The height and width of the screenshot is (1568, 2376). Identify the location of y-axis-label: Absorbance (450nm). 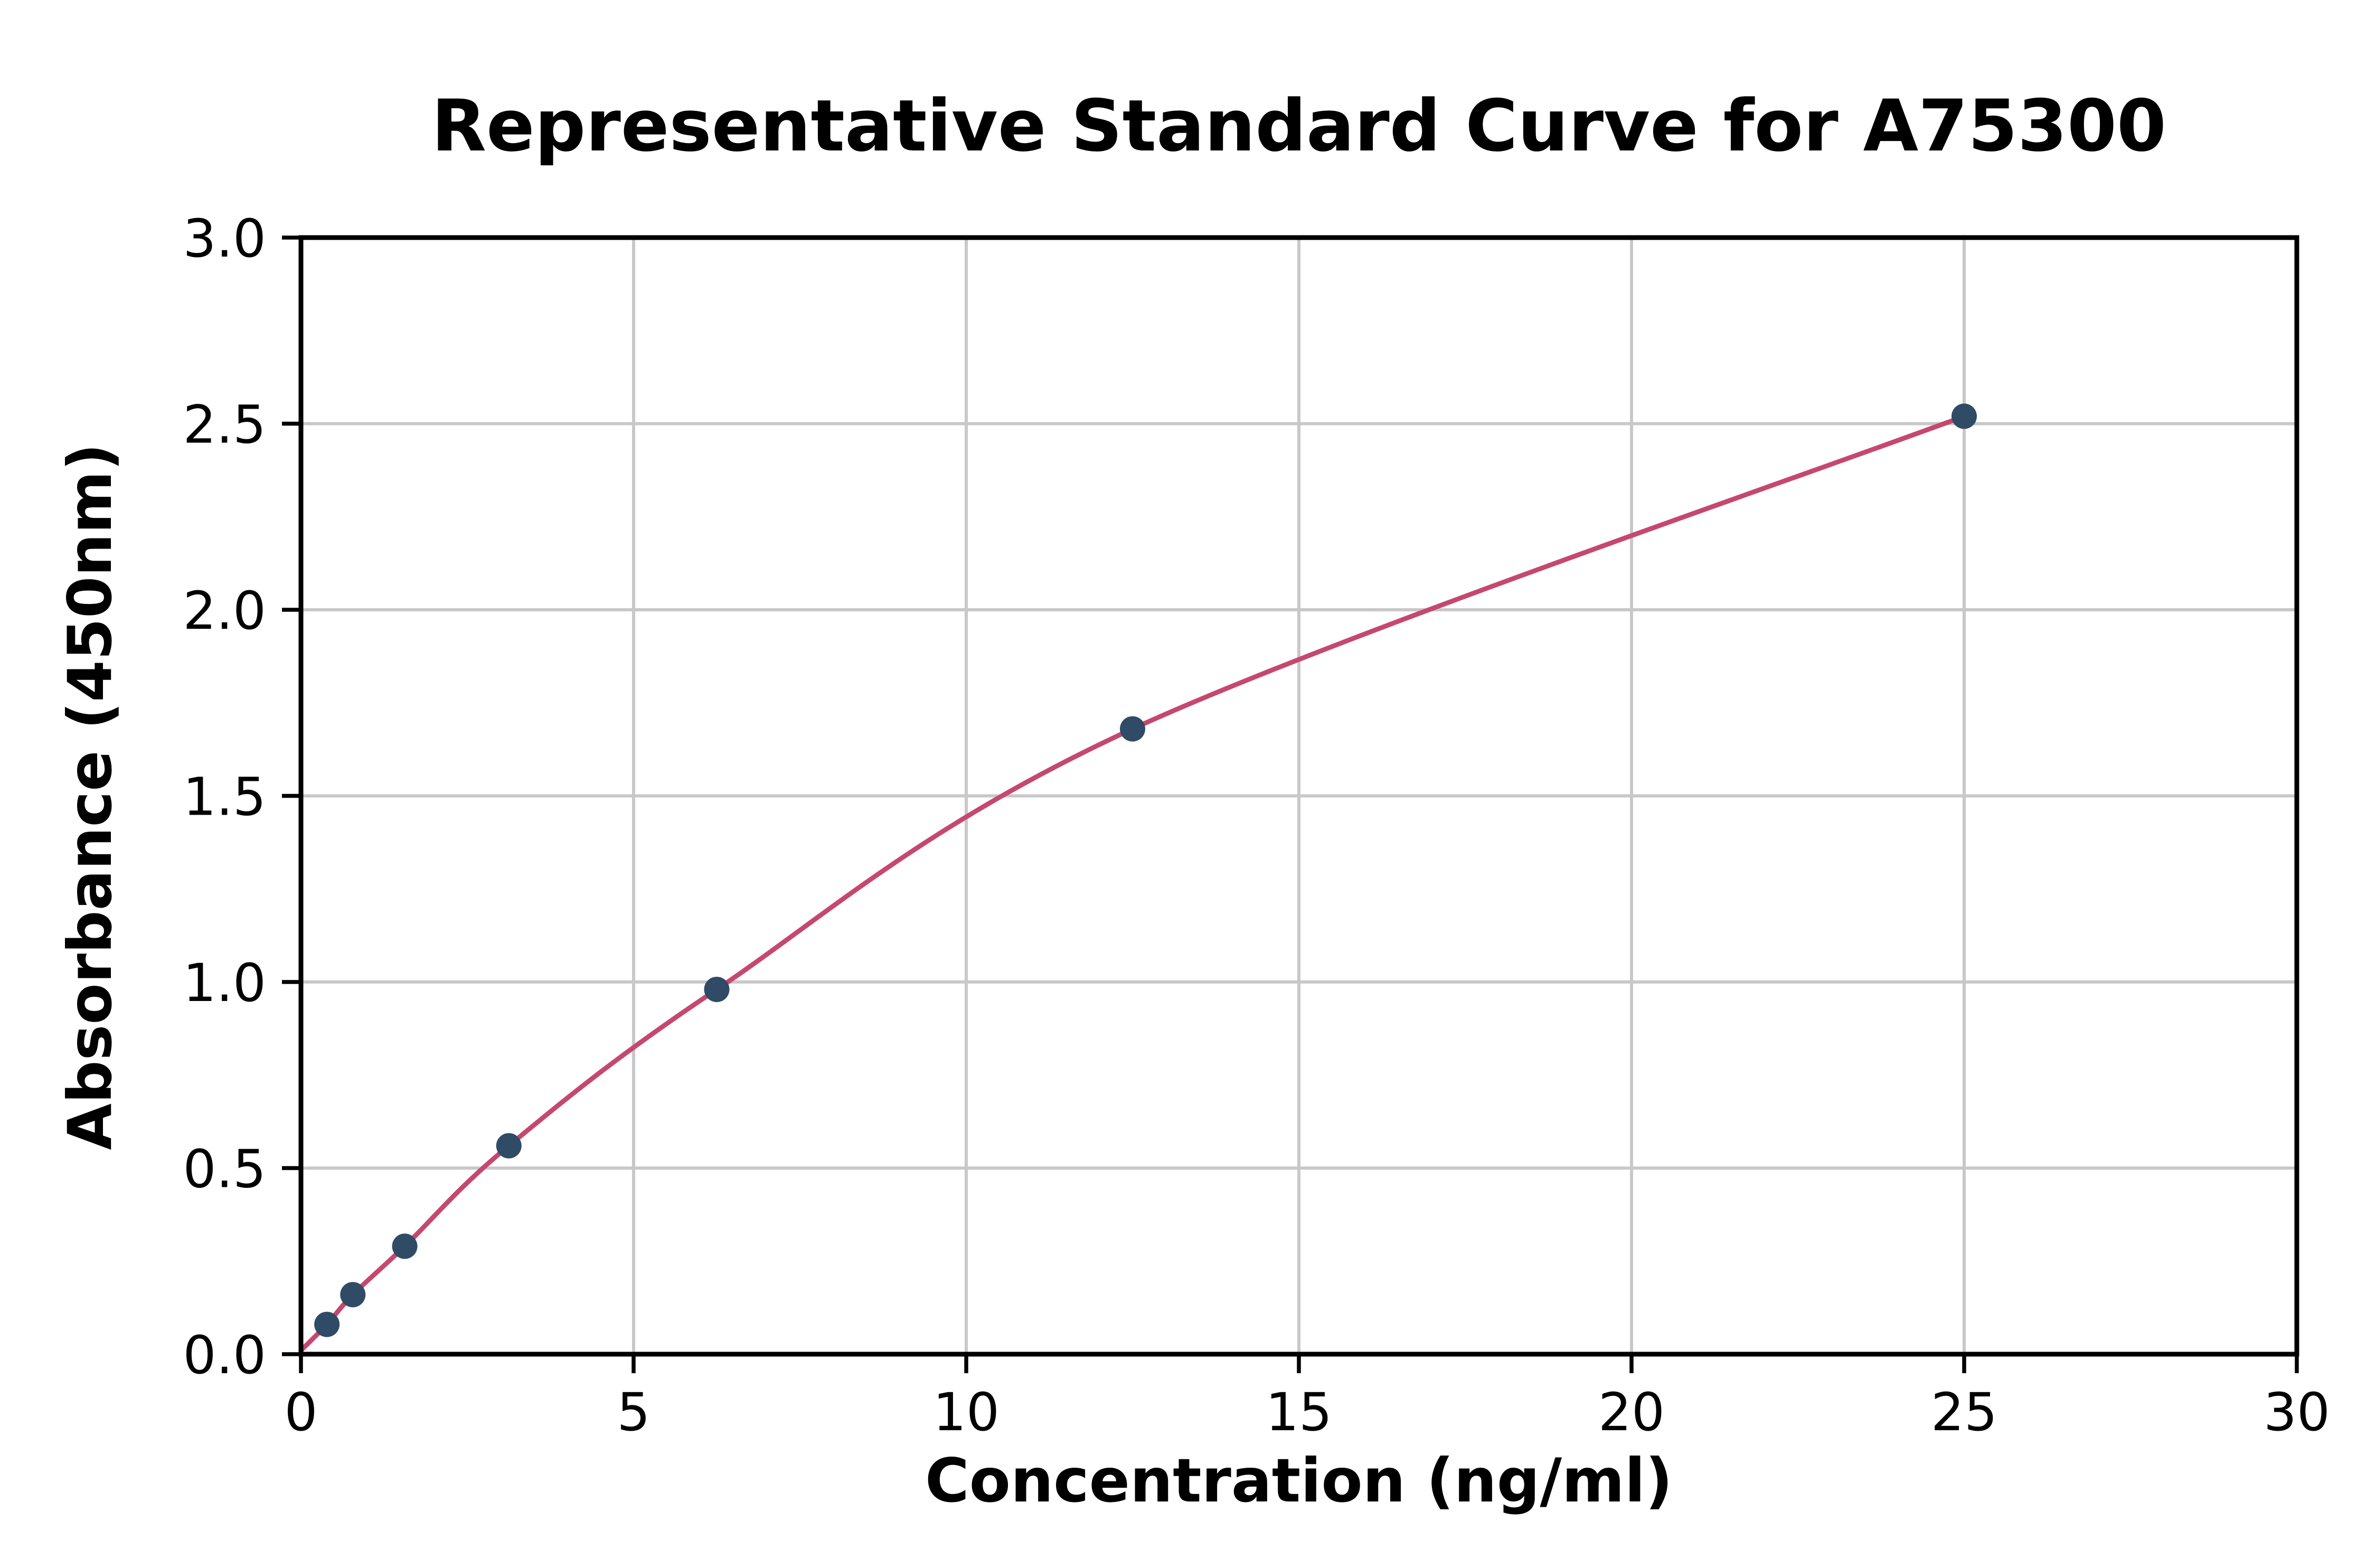
(90, 796).